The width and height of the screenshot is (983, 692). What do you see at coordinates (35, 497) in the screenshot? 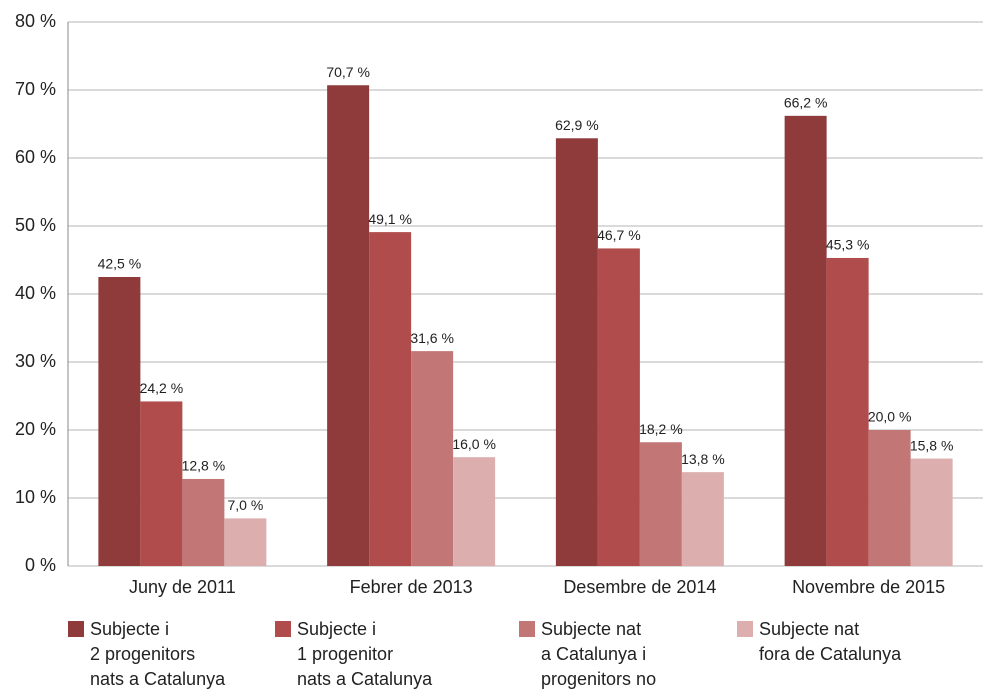
I see `y-tick-label: 10 %` at bounding box center [35, 497].